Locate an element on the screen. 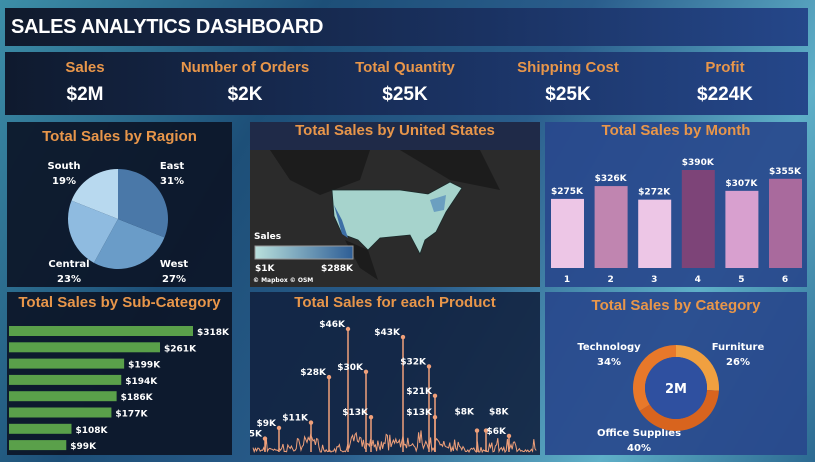 This screenshot has width=815, height=462. label-south: South is located at coordinates (63, 166).